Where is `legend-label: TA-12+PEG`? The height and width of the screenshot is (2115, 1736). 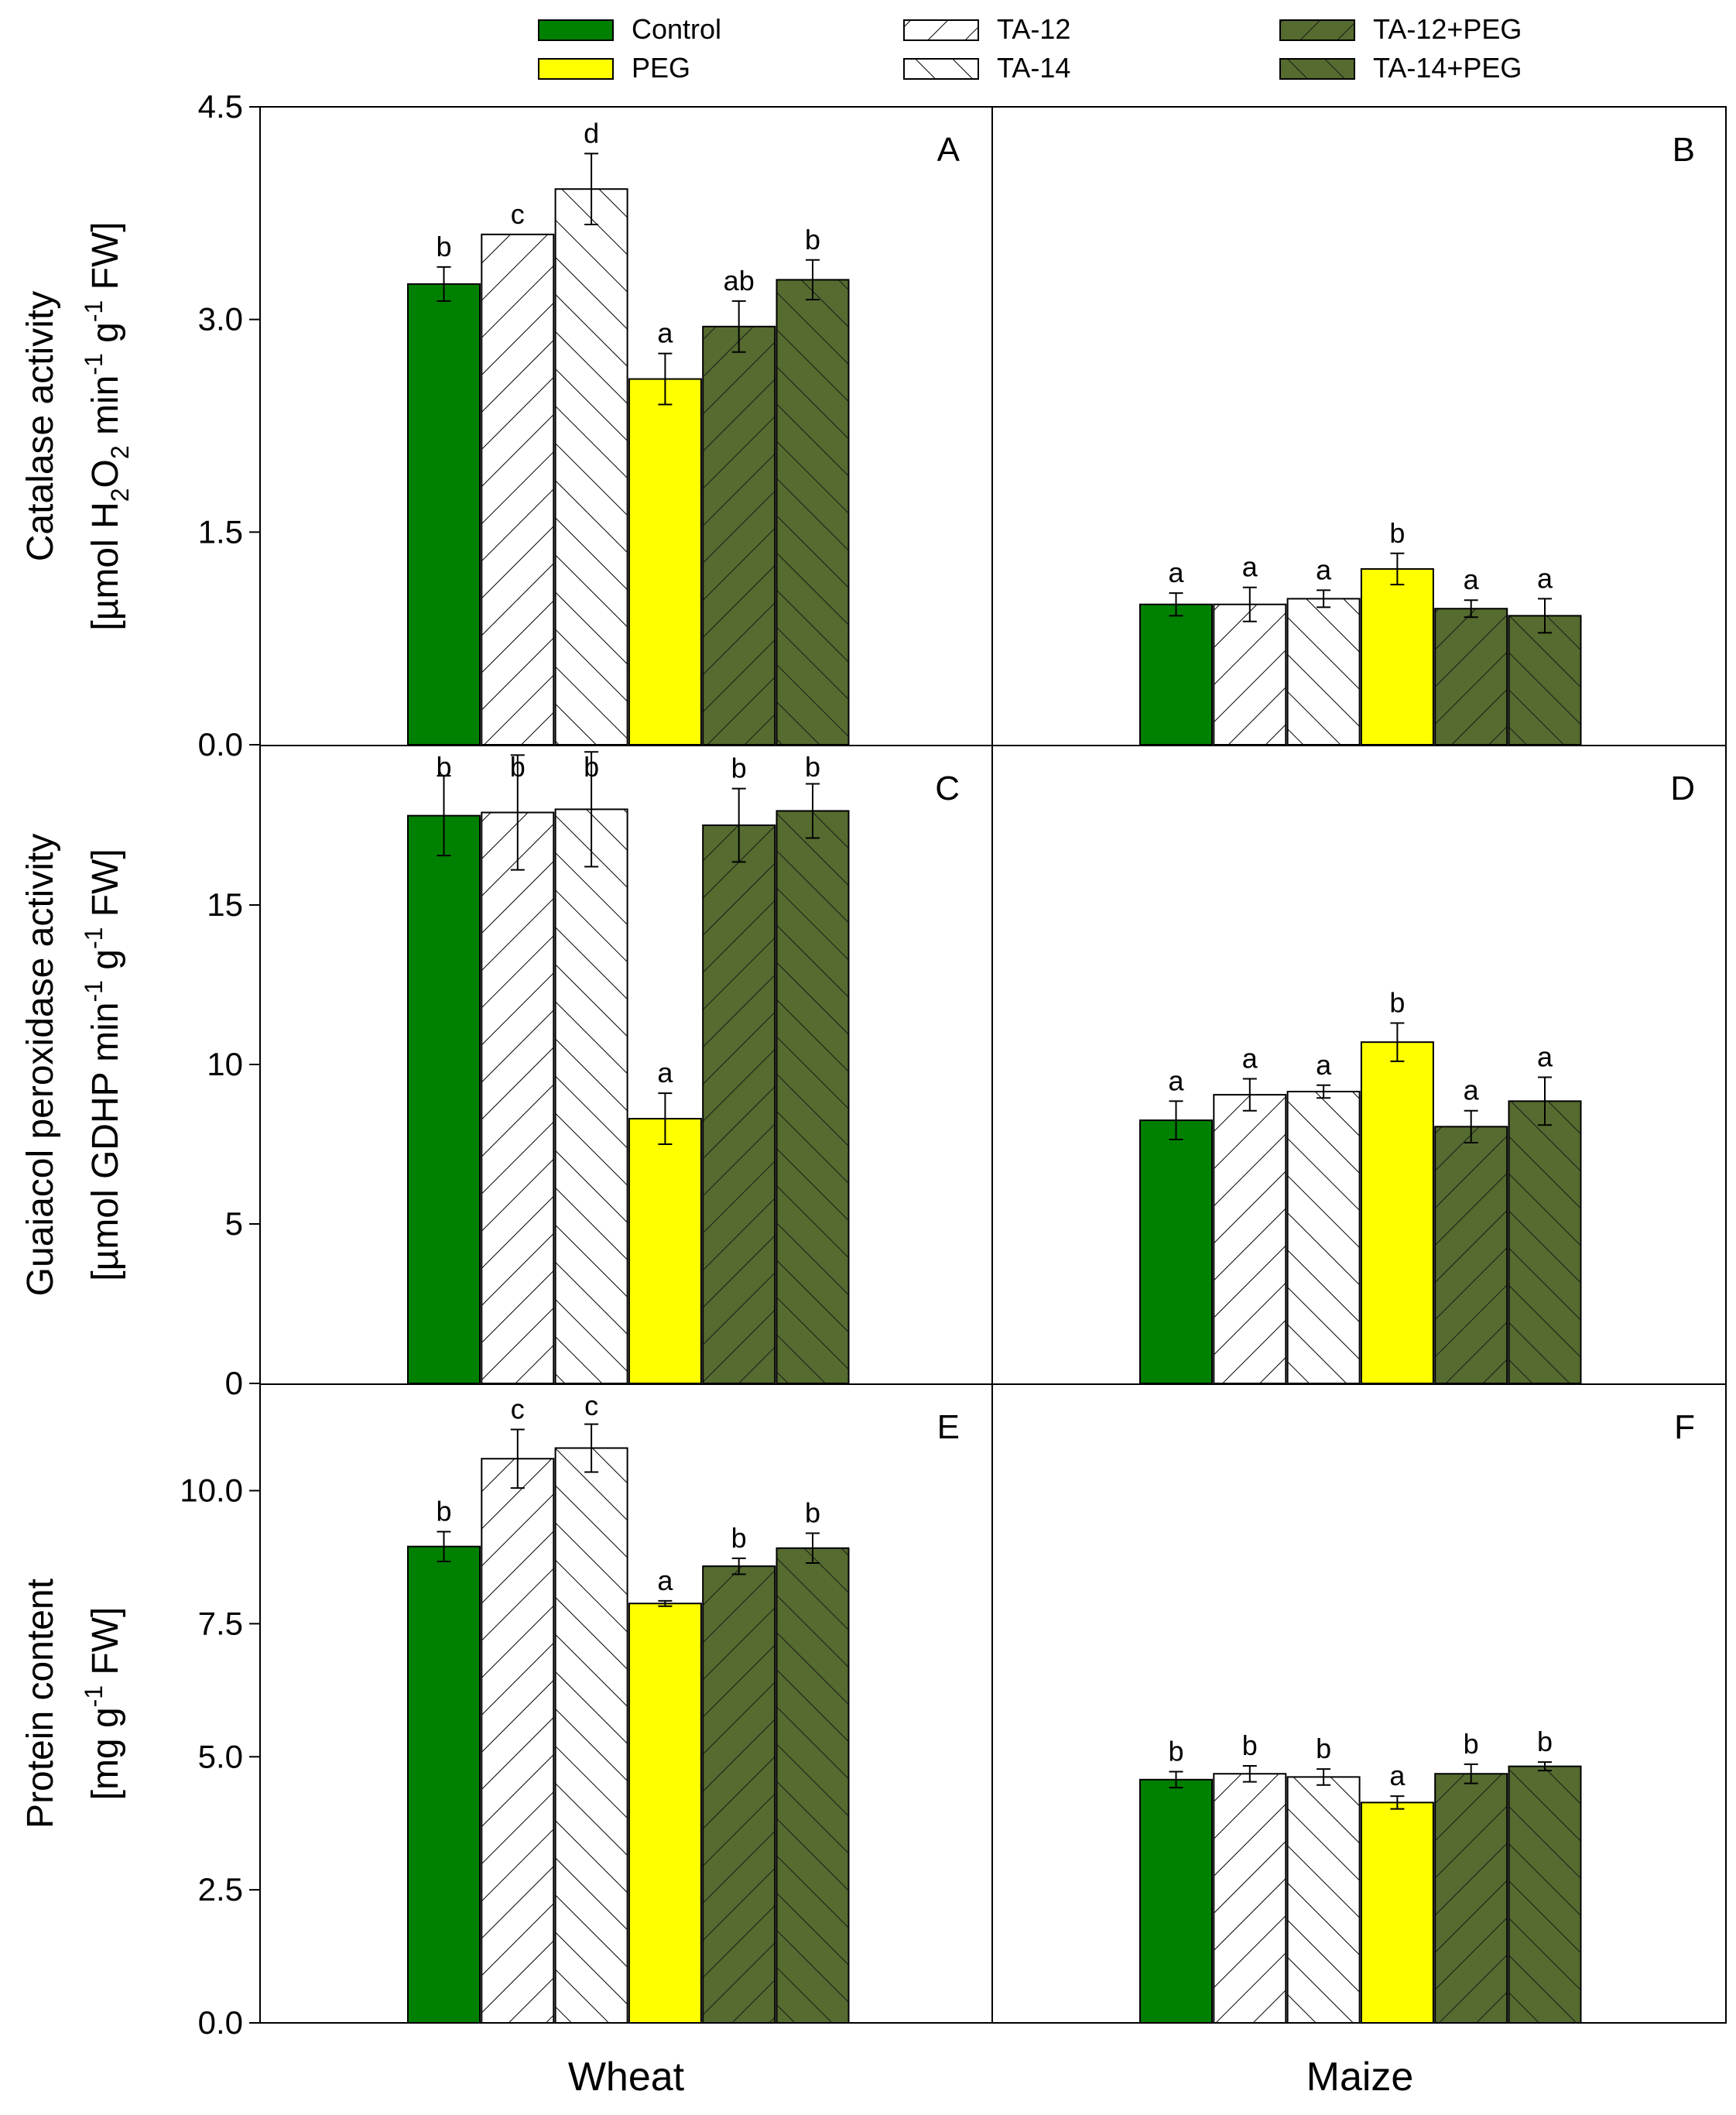 legend-label: TA-12+PEG is located at coordinates (1447, 29).